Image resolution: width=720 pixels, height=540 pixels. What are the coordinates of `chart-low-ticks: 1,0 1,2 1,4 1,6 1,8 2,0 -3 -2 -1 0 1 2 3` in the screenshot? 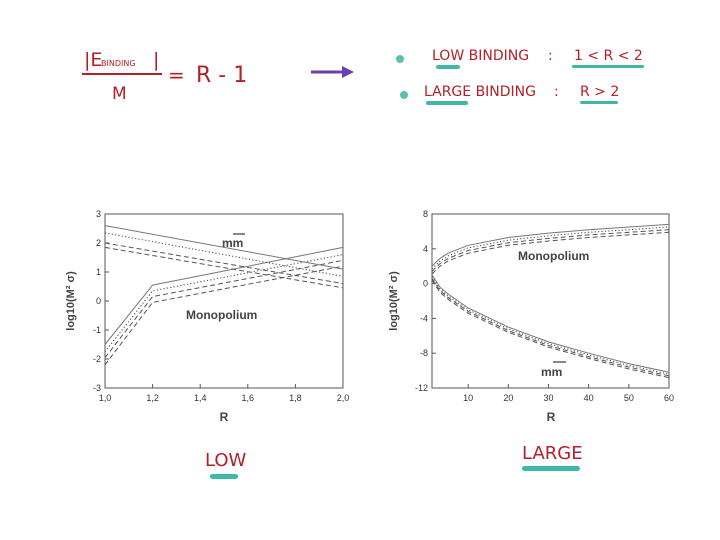 It's located at (221, 306).